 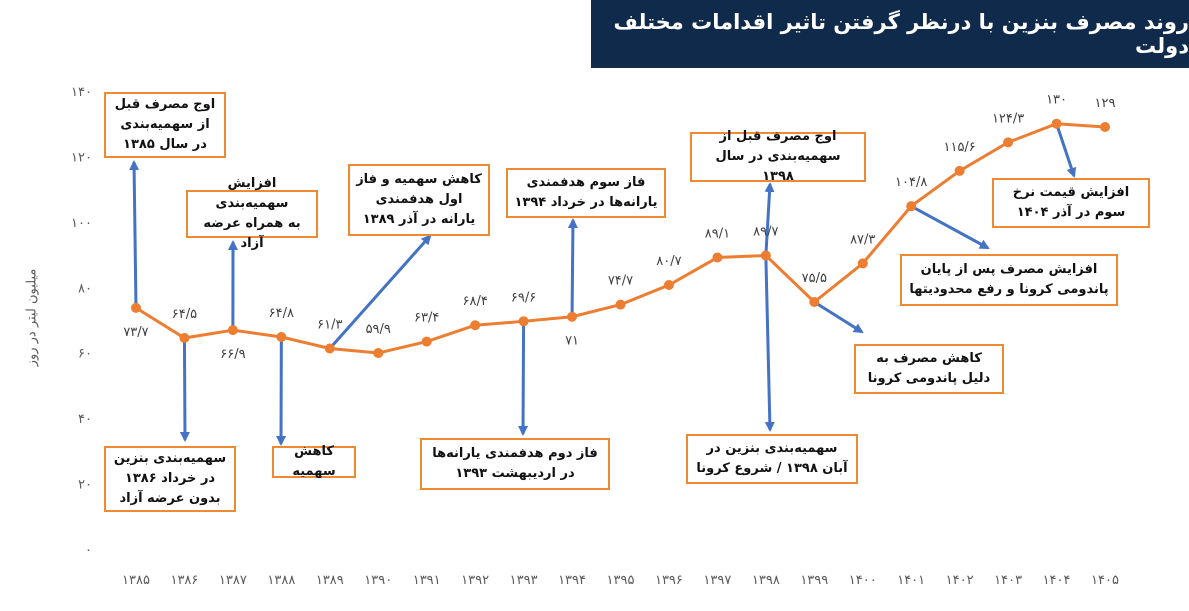 What do you see at coordinates (474, 301) in the screenshot?
I see `data-label: ۶۸/۴` at bounding box center [474, 301].